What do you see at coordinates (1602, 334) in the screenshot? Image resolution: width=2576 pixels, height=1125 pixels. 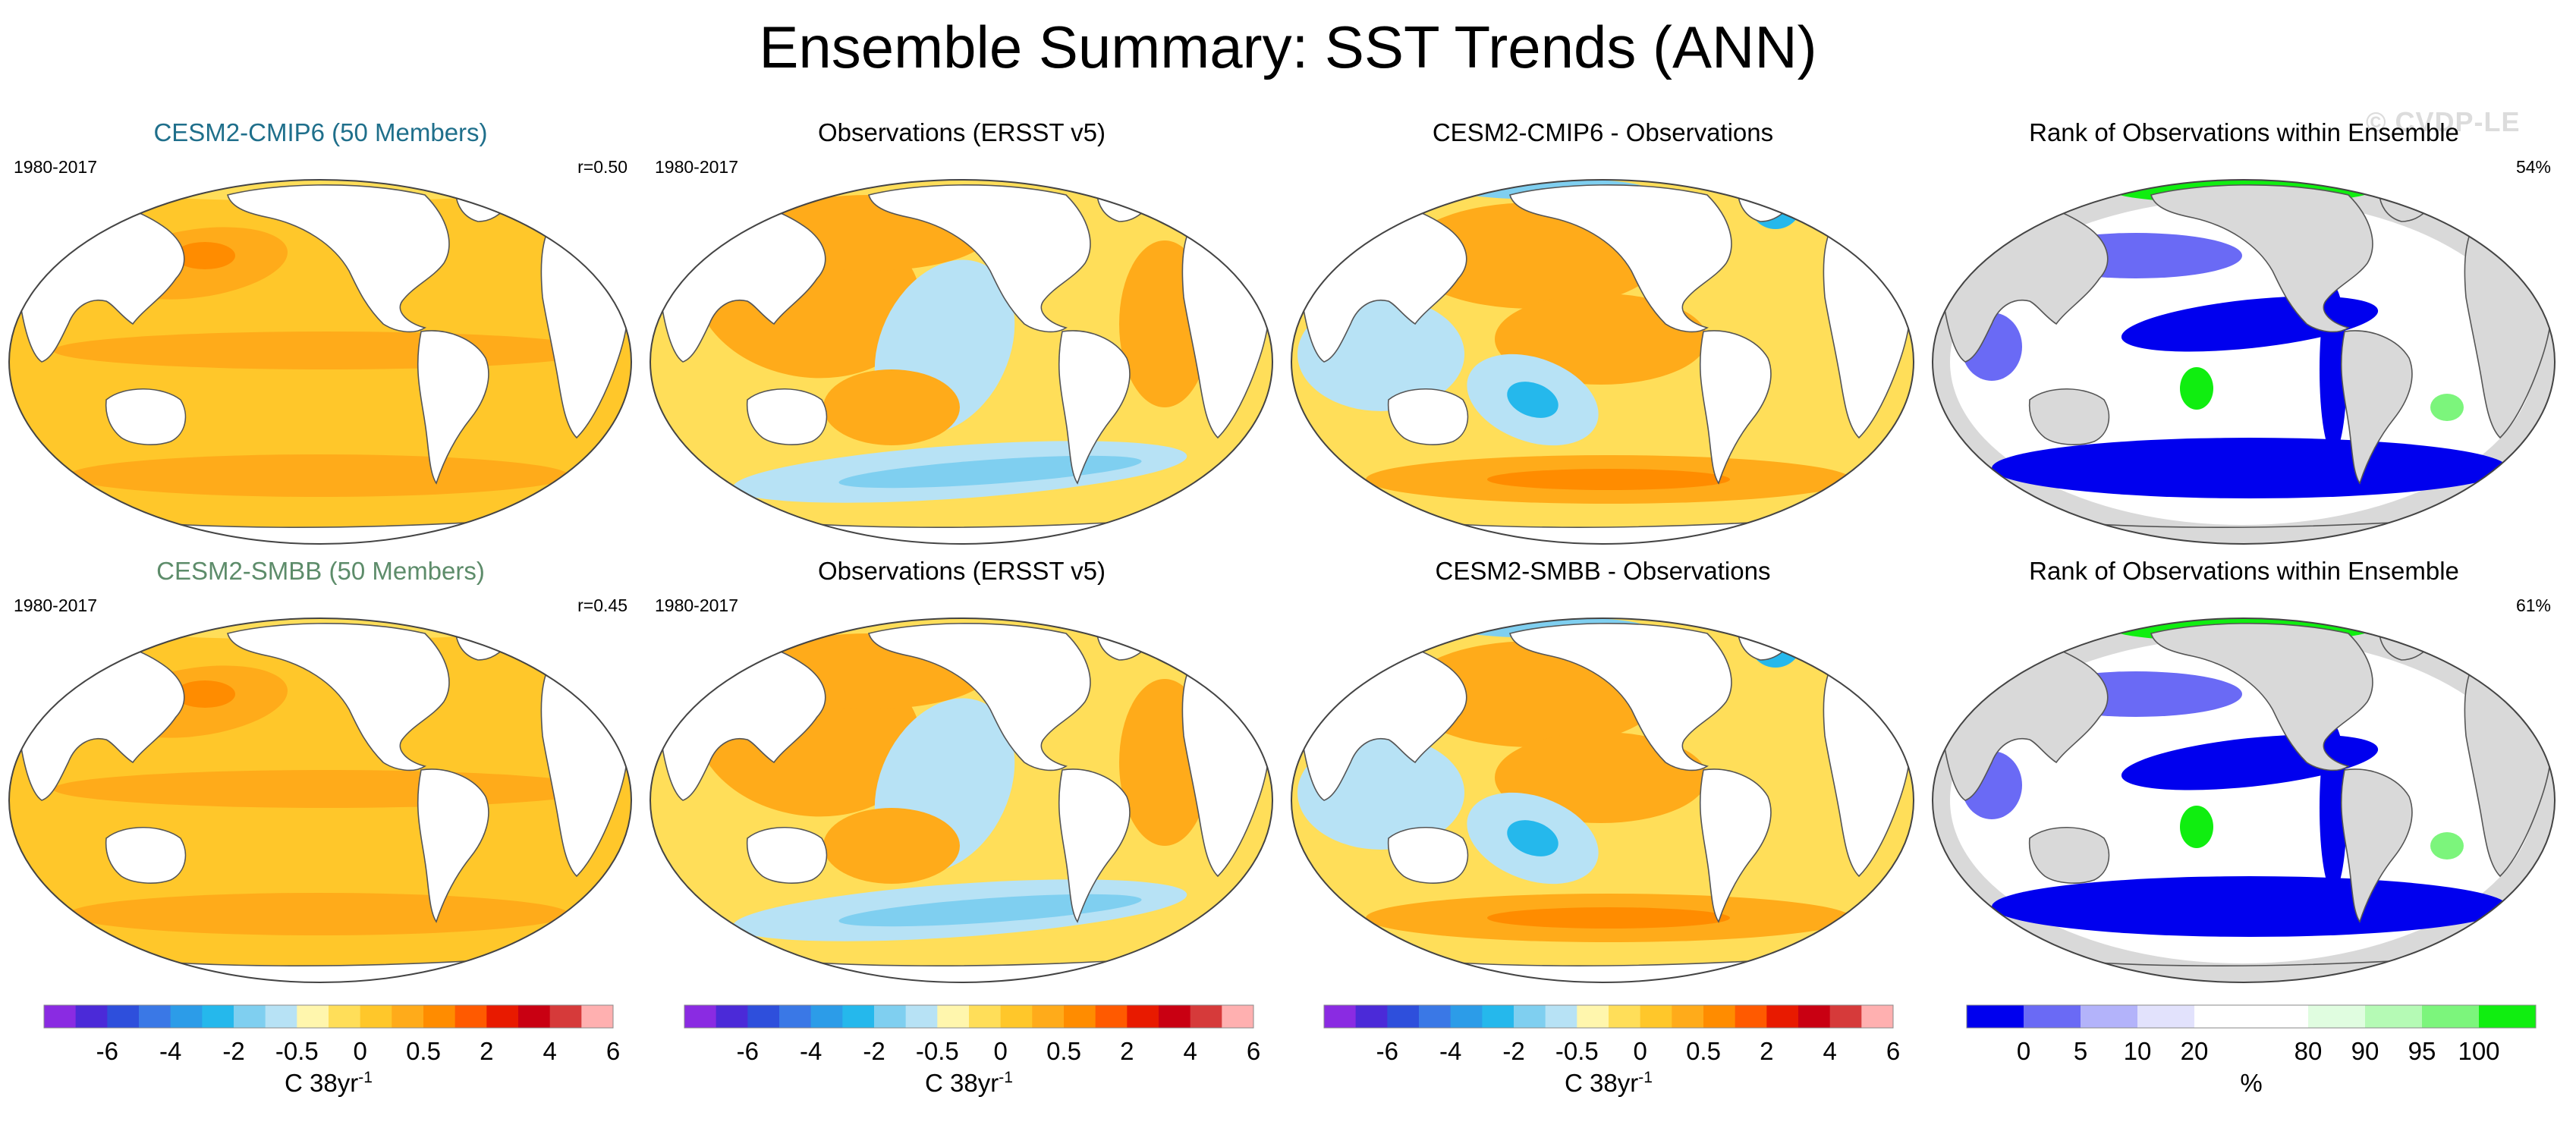 I see `map-panel: CESM2-CMIP6 - Observations` at bounding box center [1602, 334].